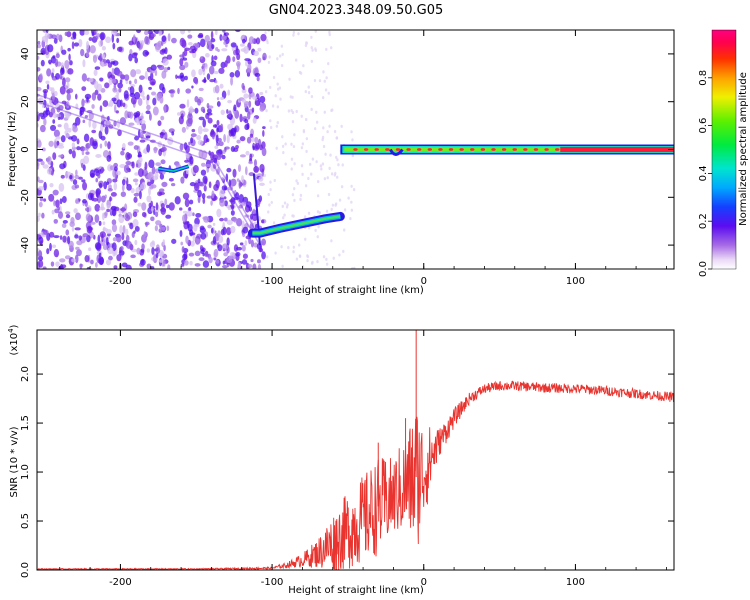  What do you see at coordinates (25, 54) in the screenshot?
I see `spectrogram-ytick-label: 40` at bounding box center [25, 54].